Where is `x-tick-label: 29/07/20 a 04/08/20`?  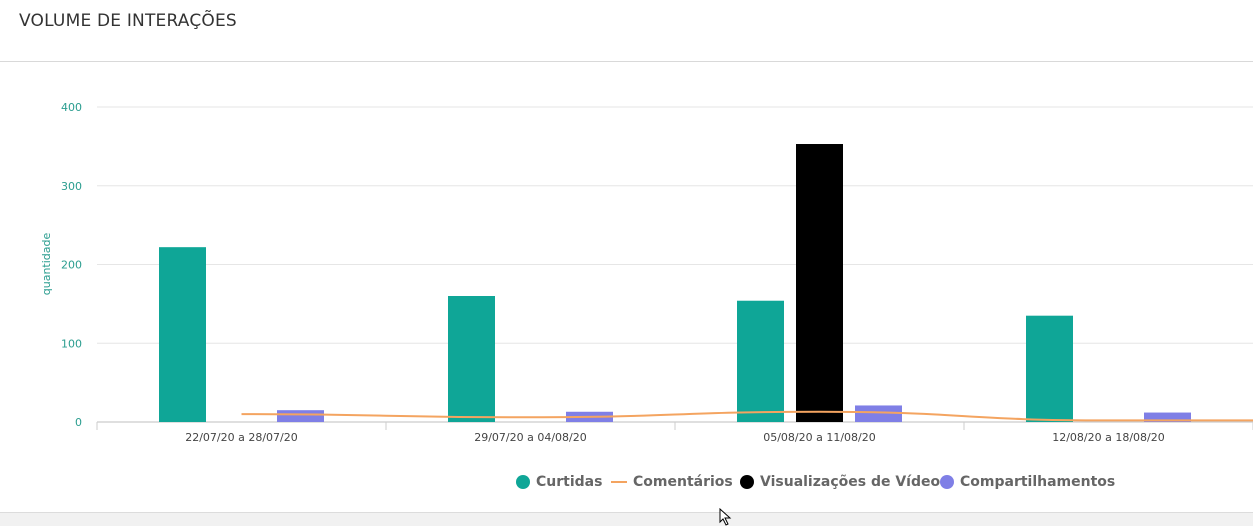
x-tick-label: 29/07/20 a 04/08/20 is located at coordinates (530, 437).